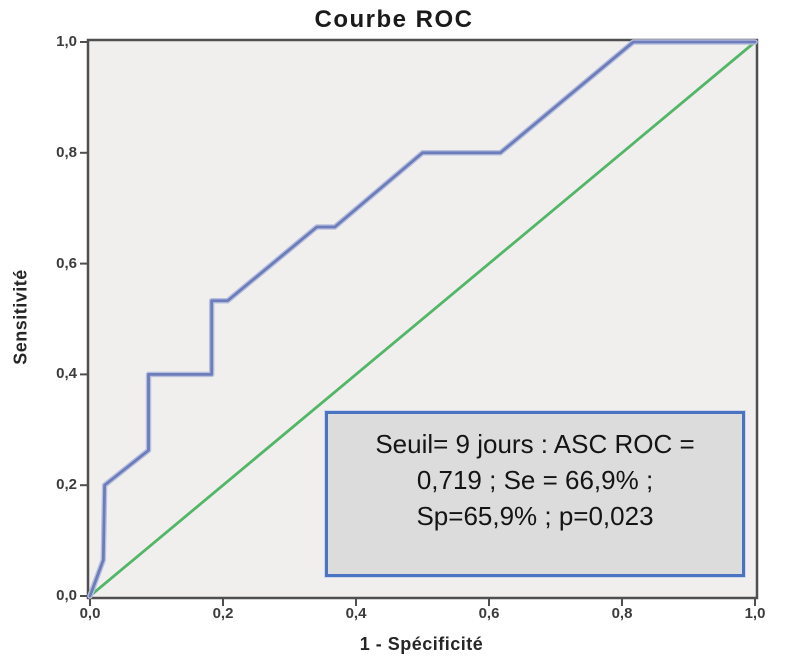  Describe the element at coordinates (90, 613) in the screenshot. I see `x-tick-label: 0,0` at that location.